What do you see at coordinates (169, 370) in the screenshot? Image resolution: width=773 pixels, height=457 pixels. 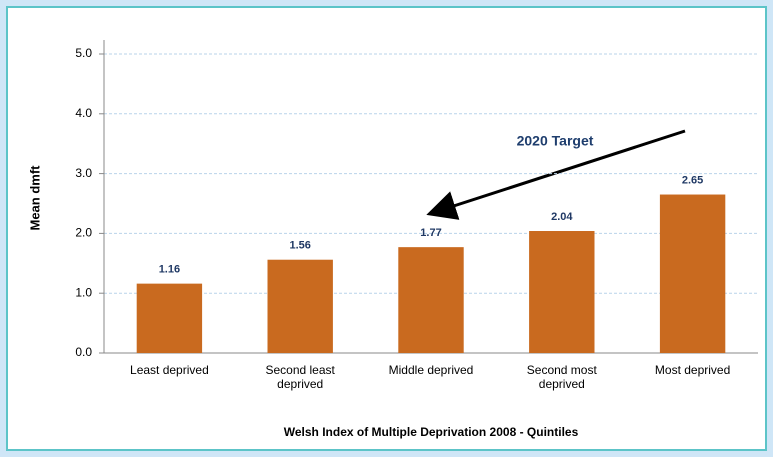 I see `x-tick-label: Least deprived` at bounding box center [169, 370].